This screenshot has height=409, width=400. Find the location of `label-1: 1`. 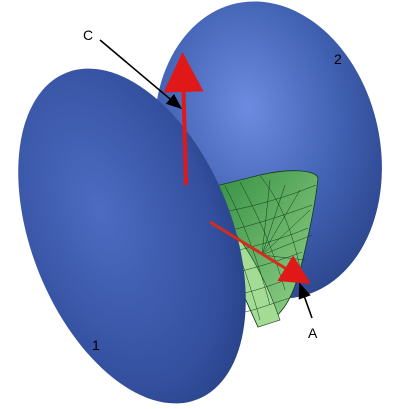

label-1: 1 is located at coordinates (96, 345).